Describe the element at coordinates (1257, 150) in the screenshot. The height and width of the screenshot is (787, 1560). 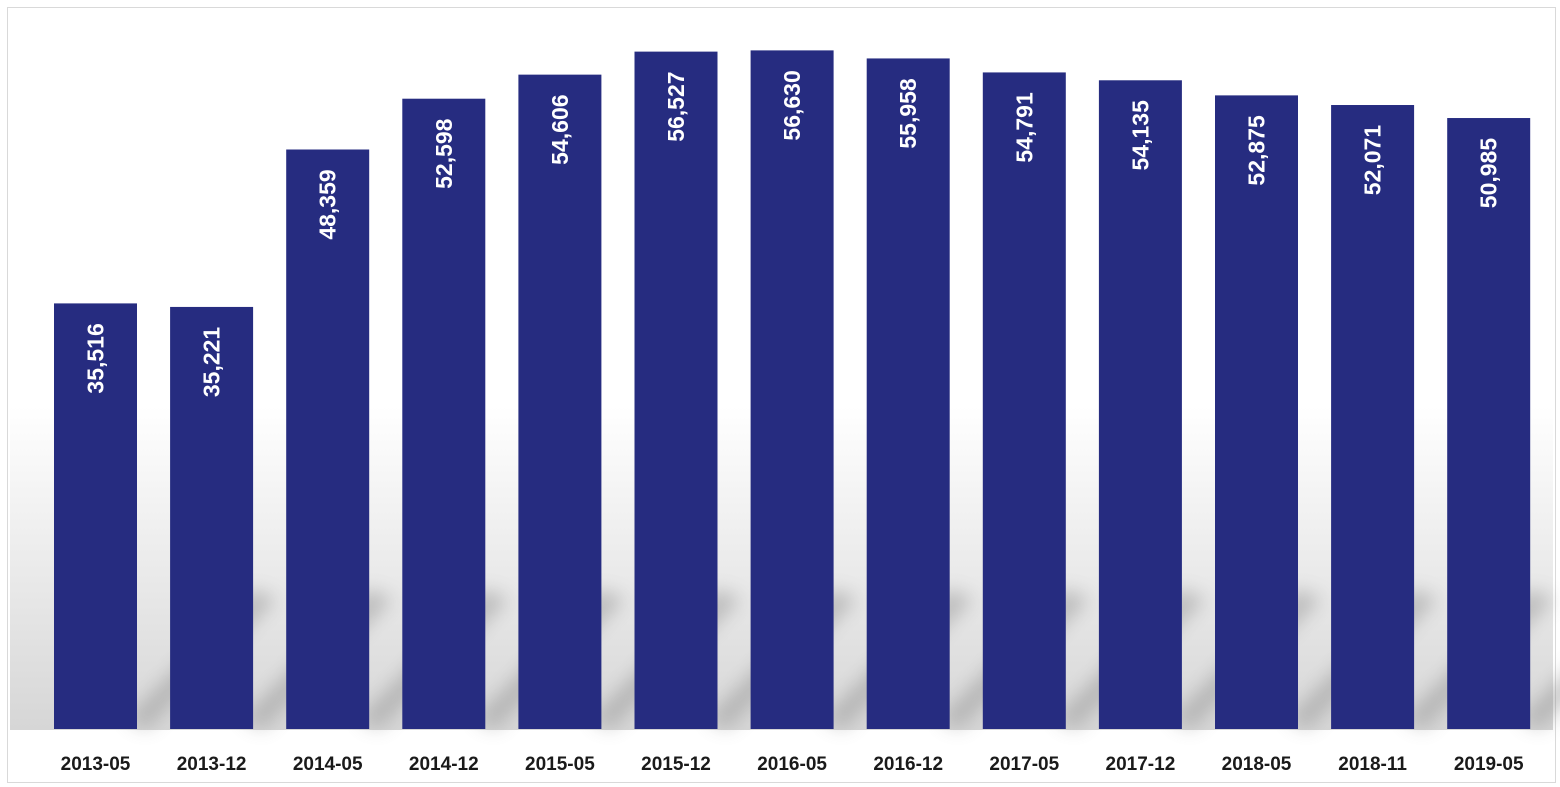
I see `value-label-2018-05: 52,875` at that location.